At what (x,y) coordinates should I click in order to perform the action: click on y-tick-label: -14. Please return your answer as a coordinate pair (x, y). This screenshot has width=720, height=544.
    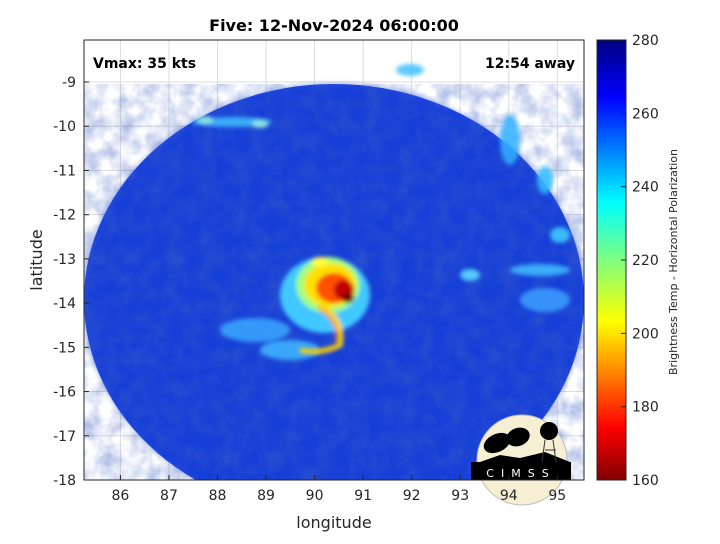
    Looking at the image, I should click on (64, 304).